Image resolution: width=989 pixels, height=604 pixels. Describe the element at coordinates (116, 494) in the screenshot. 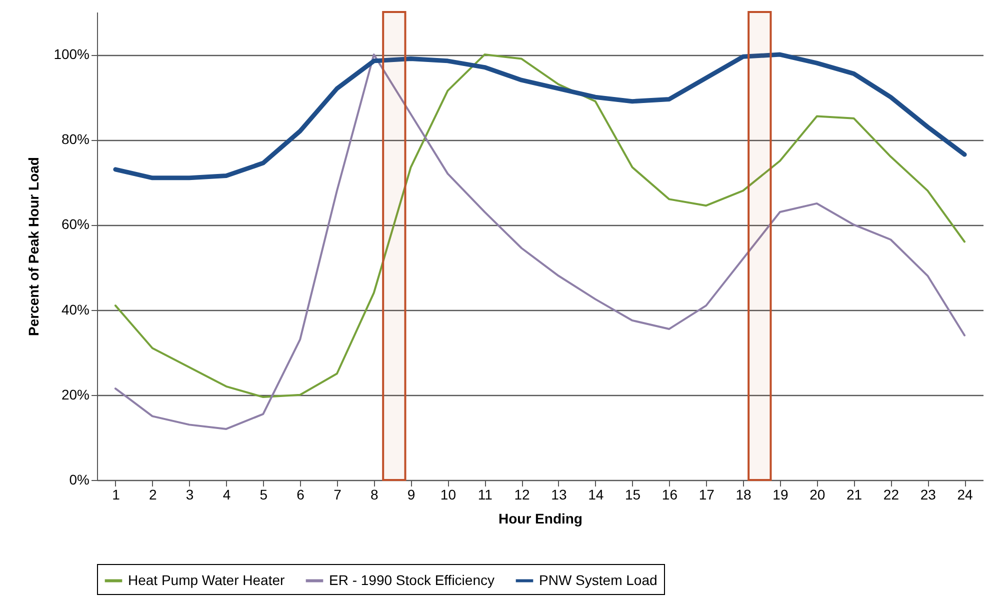

I see `x-tick-label: 1` at that location.